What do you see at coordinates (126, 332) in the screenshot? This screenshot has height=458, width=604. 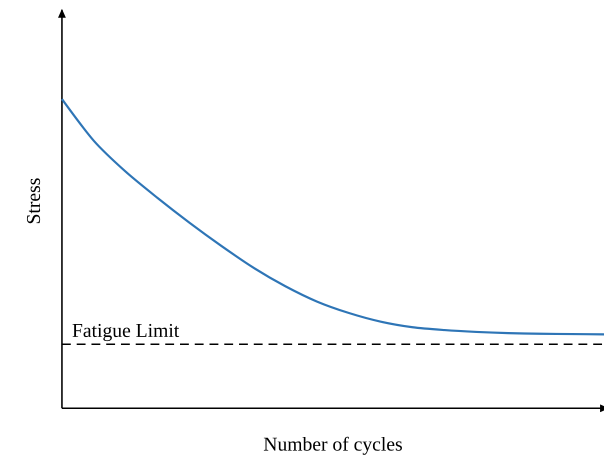 I see `ref-line-label: Fatigue Limit` at bounding box center [126, 332].